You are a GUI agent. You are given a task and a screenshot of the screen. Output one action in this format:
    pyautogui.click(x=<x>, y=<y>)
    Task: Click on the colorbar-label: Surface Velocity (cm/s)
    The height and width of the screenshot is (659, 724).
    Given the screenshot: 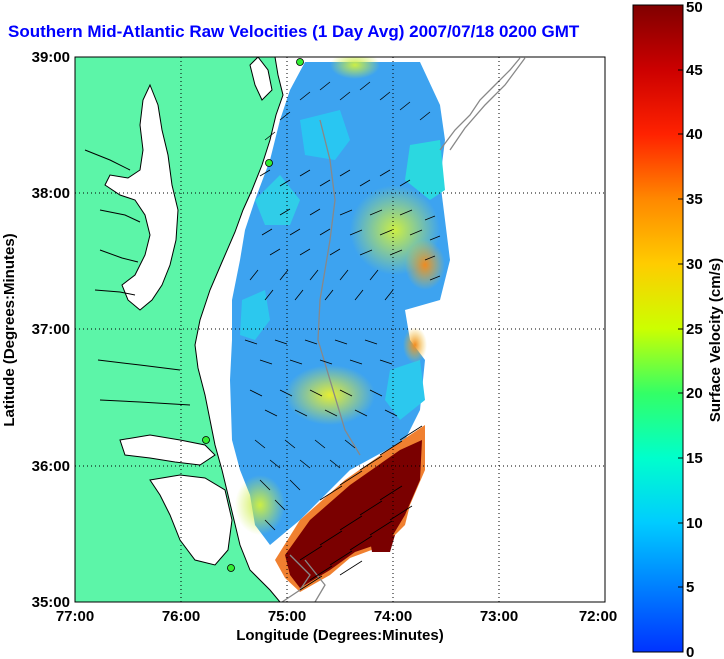 What is the action you would take?
    pyautogui.click(x=715, y=340)
    